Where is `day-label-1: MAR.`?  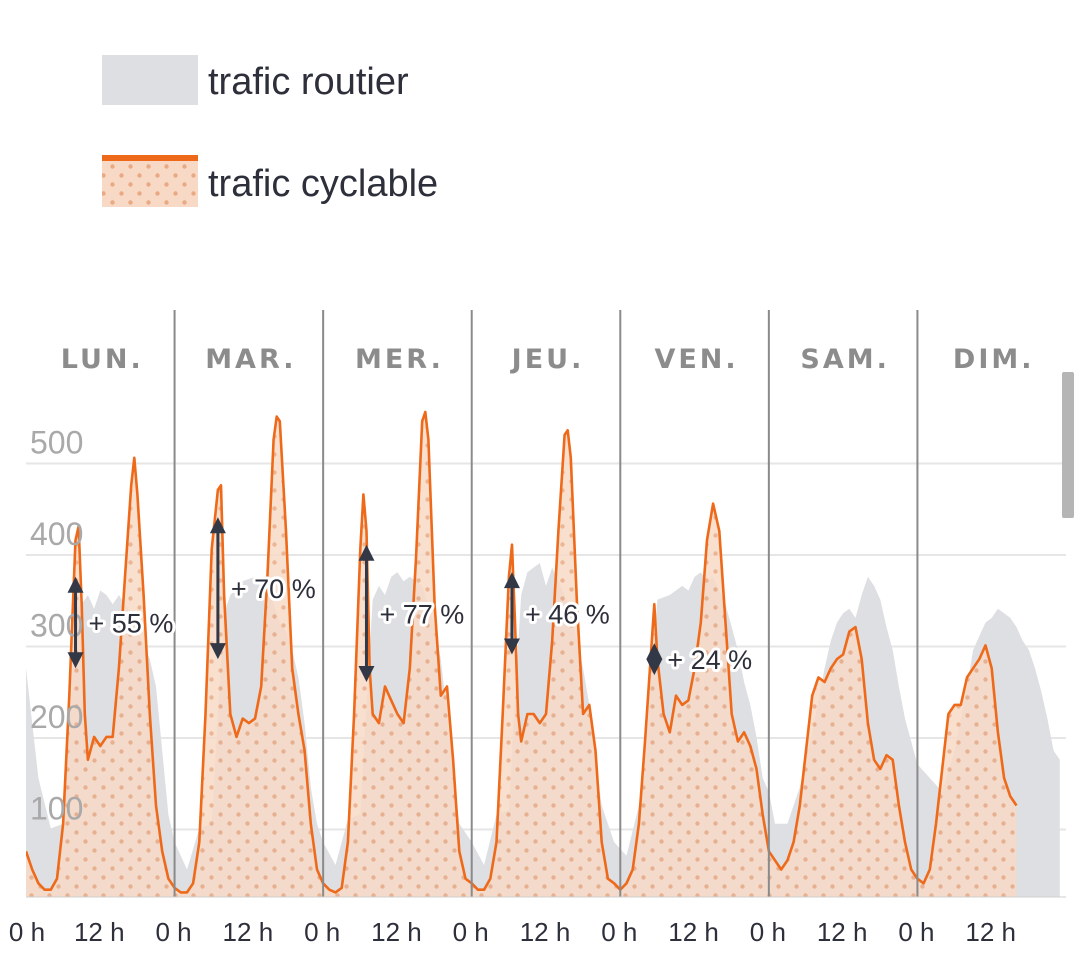 day-label-1: MAR. is located at coordinates (250, 359).